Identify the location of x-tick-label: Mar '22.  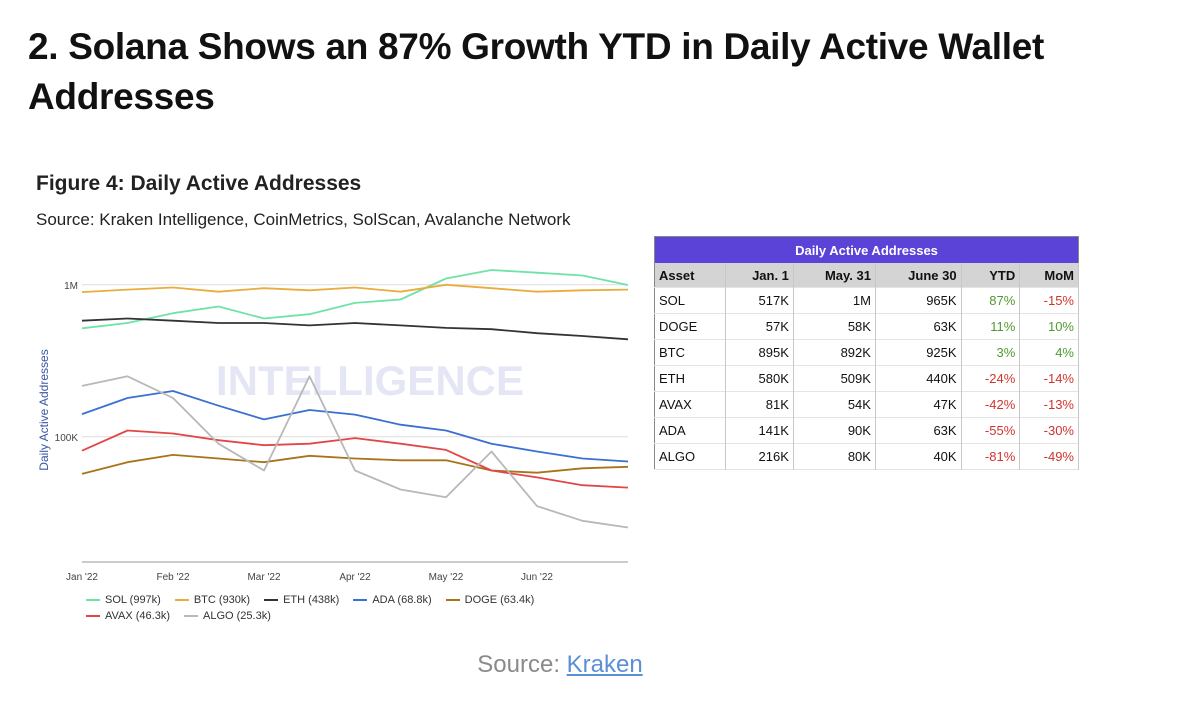
(263, 577).